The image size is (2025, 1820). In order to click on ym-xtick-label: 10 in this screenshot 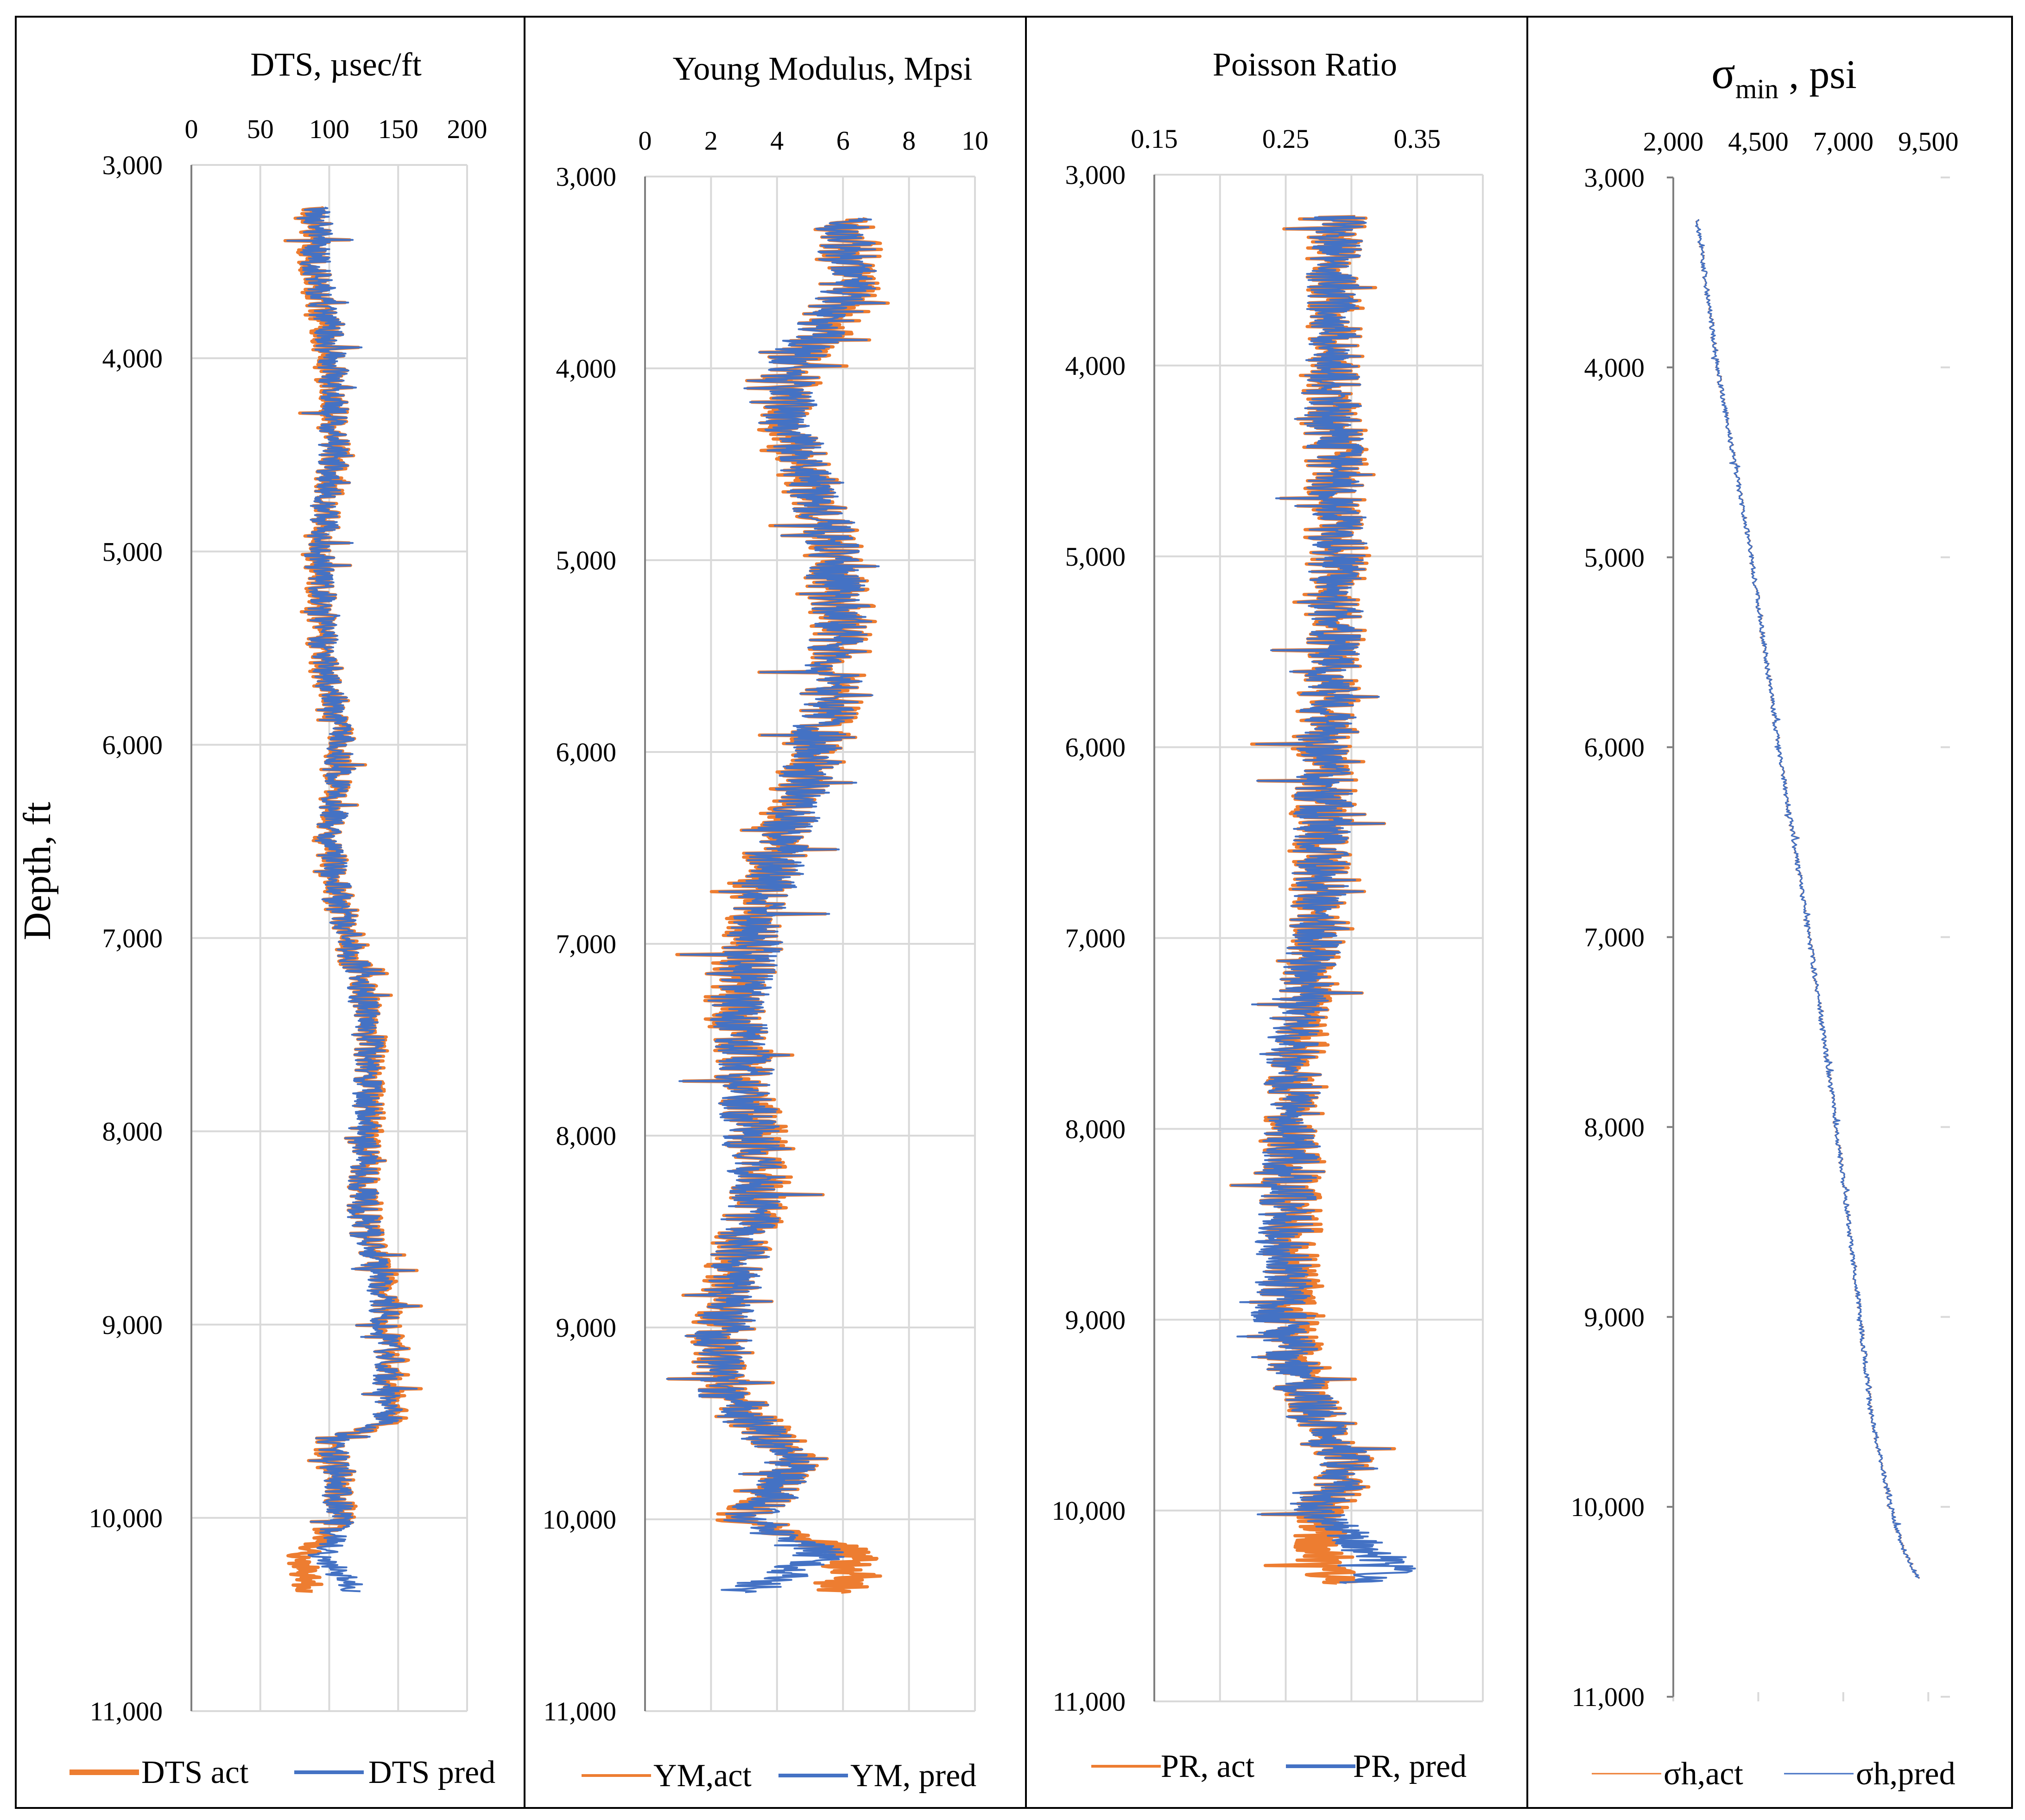, I will do `click(975, 141)`.